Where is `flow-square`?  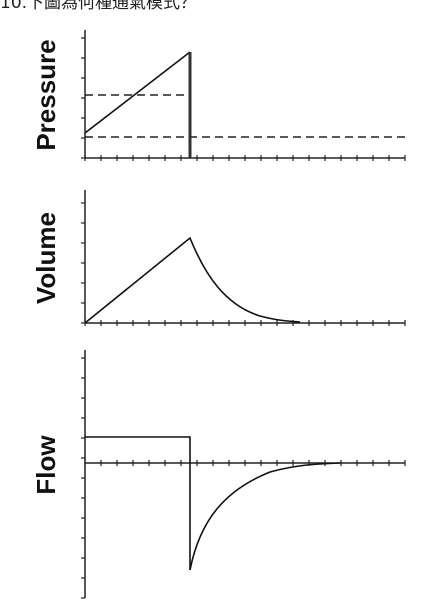
flow-square is located at coordinates (138, 503).